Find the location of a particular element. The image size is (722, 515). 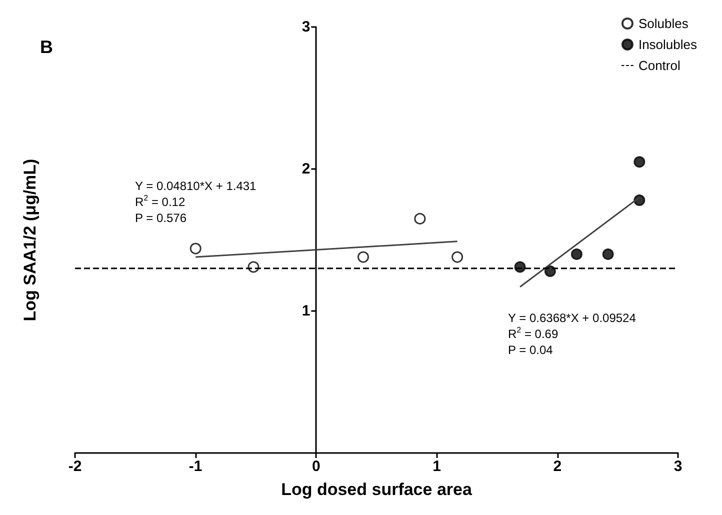

legend-label: Insolubles is located at coordinates (668, 44).